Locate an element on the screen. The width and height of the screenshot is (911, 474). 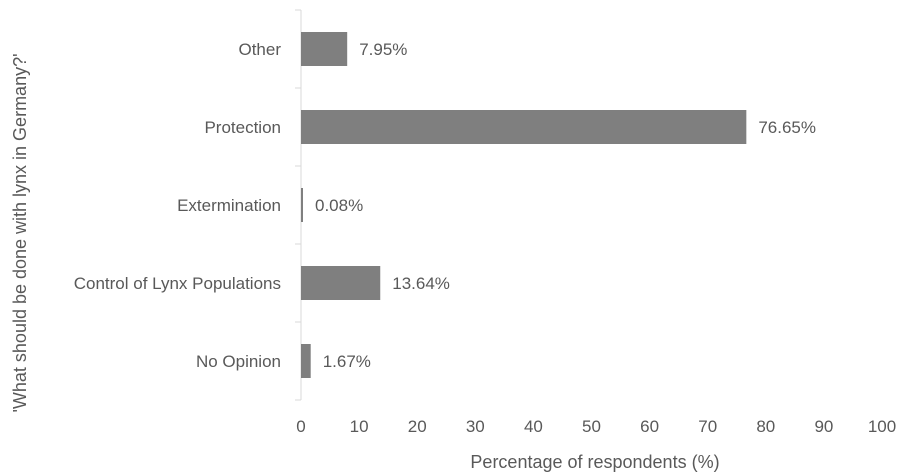
category-label: Control of Lynx Populations is located at coordinates (177, 283).